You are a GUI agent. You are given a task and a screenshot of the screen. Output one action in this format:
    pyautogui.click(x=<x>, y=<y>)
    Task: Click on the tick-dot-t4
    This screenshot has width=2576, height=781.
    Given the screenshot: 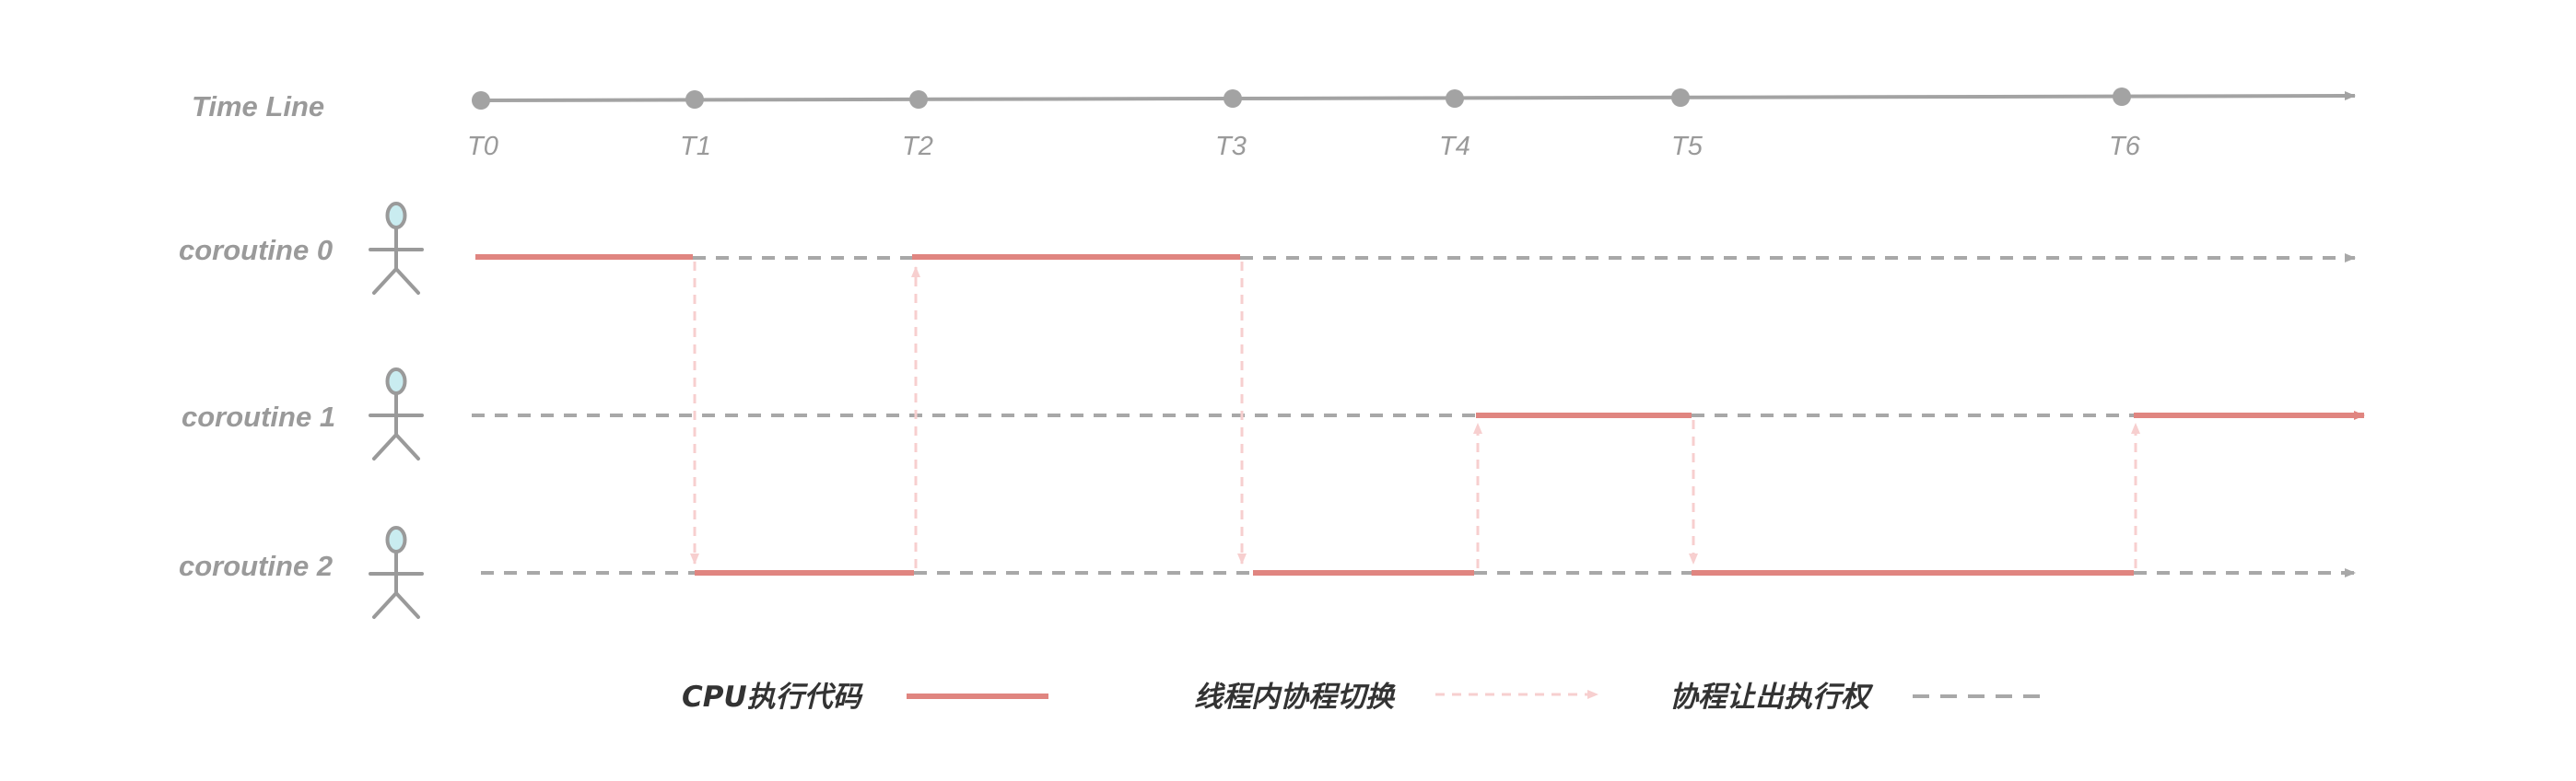 What is the action you would take?
    pyautogui.click(x=1455, y=99)
    